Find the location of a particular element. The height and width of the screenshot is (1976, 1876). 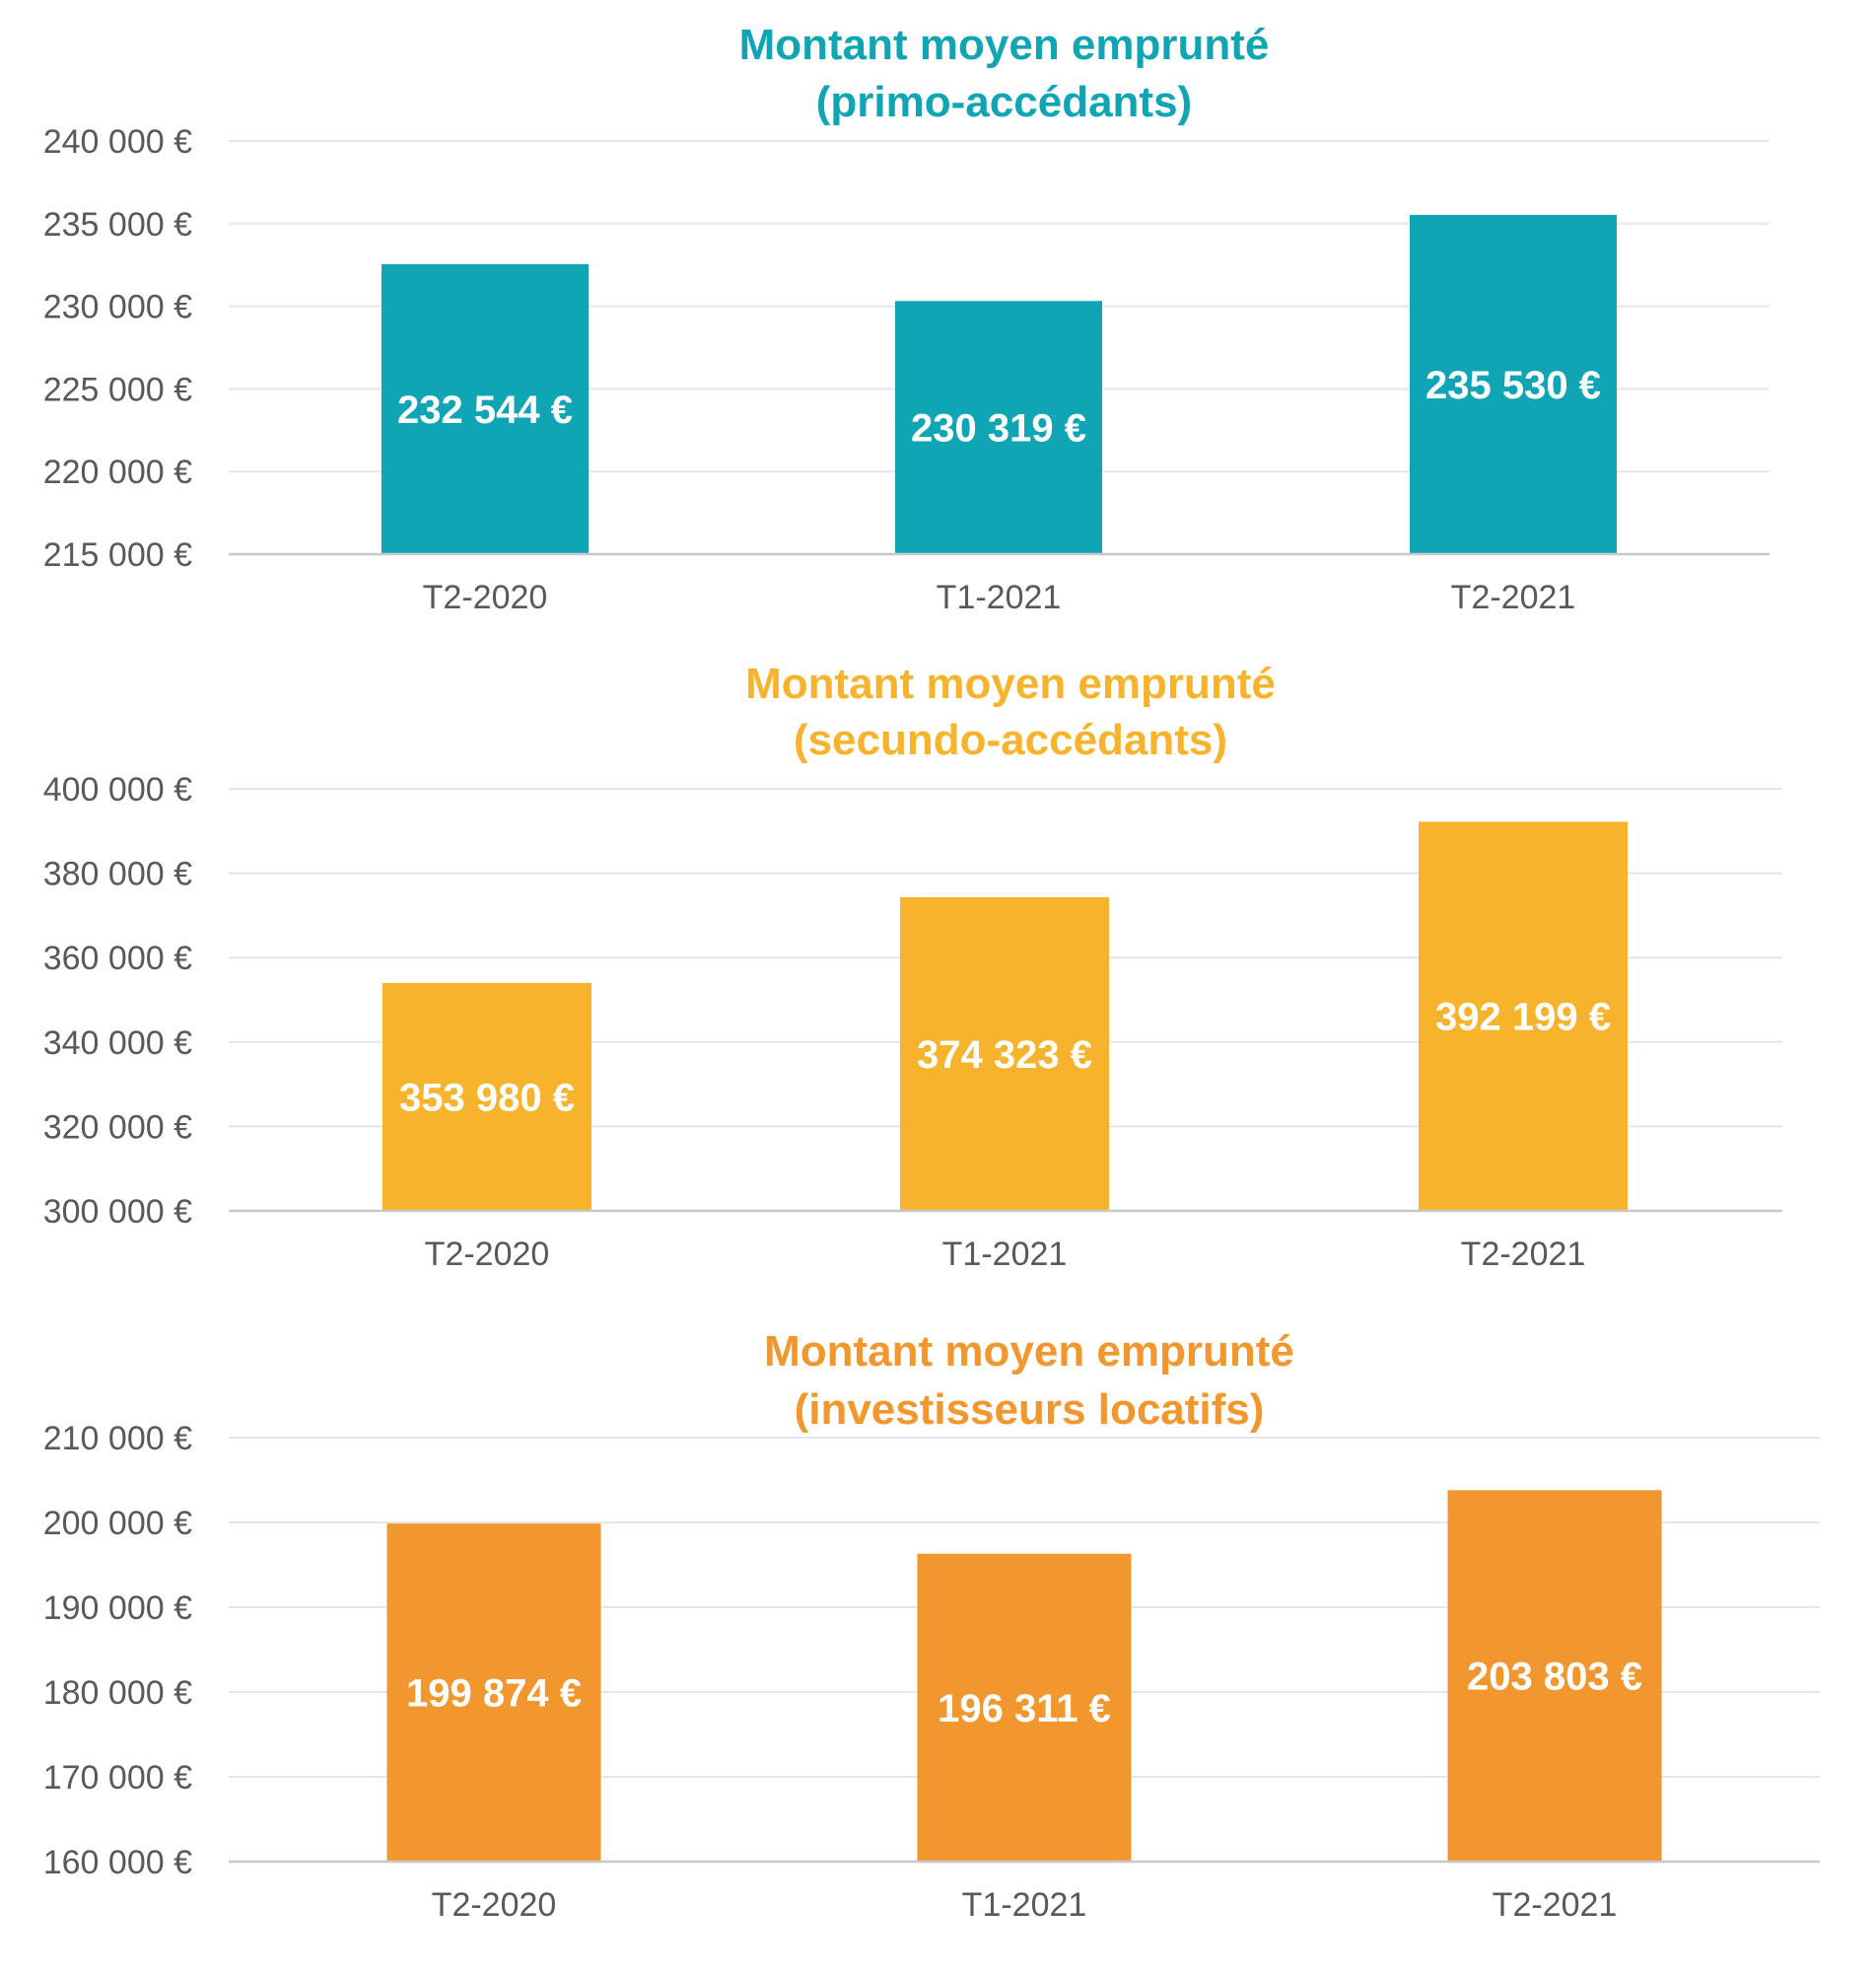

chart-title-line-2: (secundo-accédants) is located at coordinates (1010, 740).